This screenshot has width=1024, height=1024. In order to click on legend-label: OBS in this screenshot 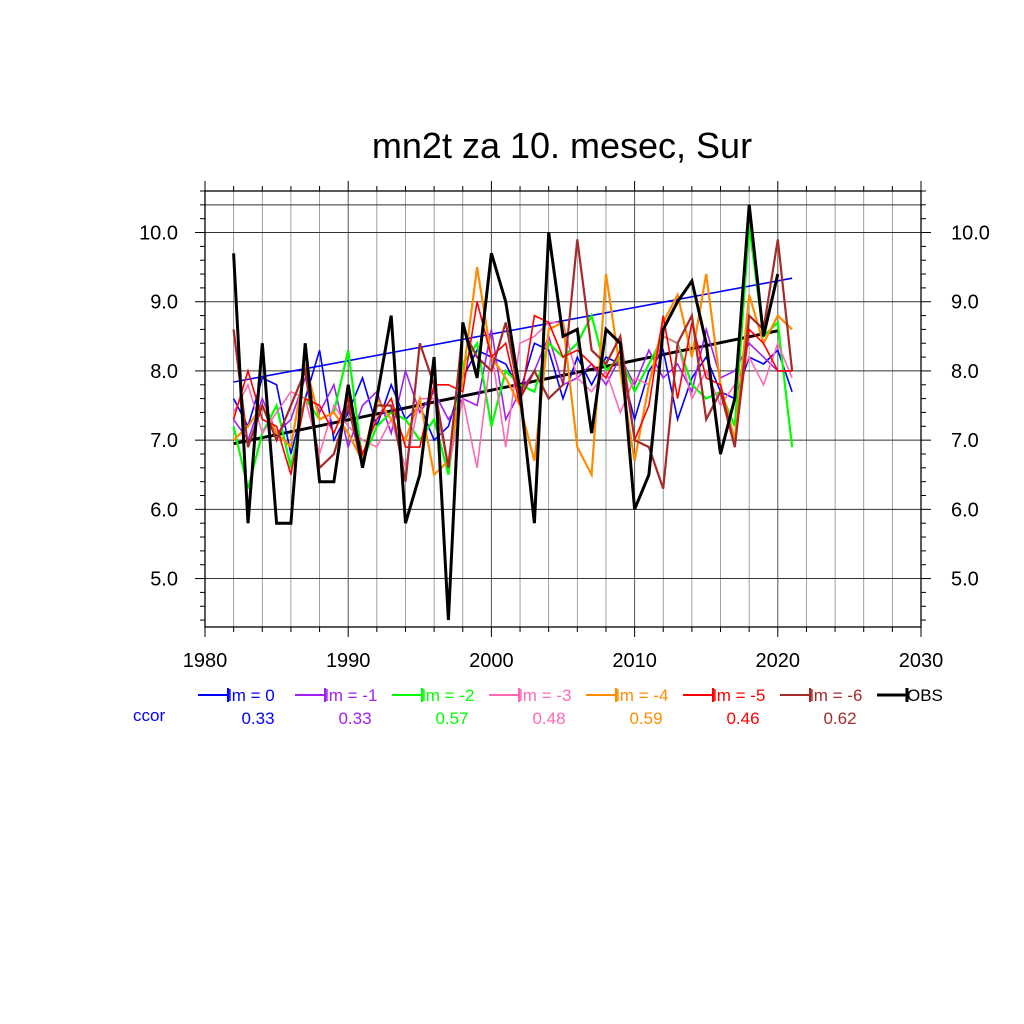, I will do `click(925, 695)`.